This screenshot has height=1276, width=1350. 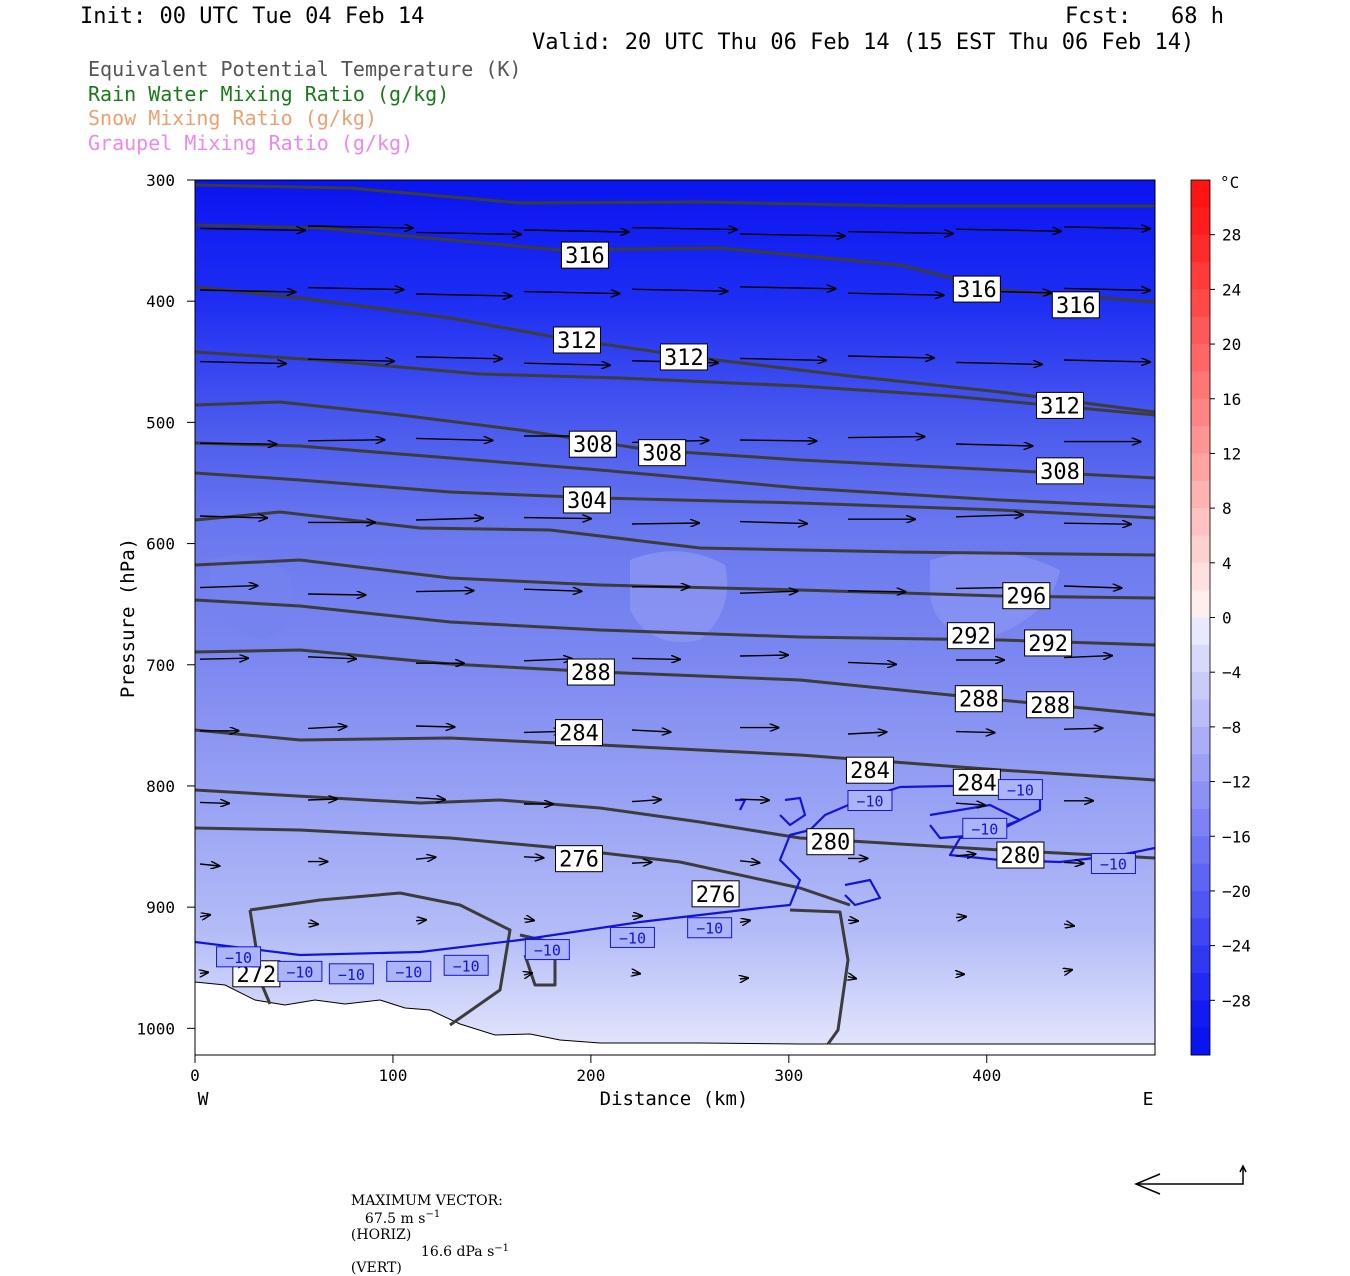 What do you see at coordinates (160, 301) in the screenshot?
I see `y-tick-label: 400` at bounding box center [160, 301].